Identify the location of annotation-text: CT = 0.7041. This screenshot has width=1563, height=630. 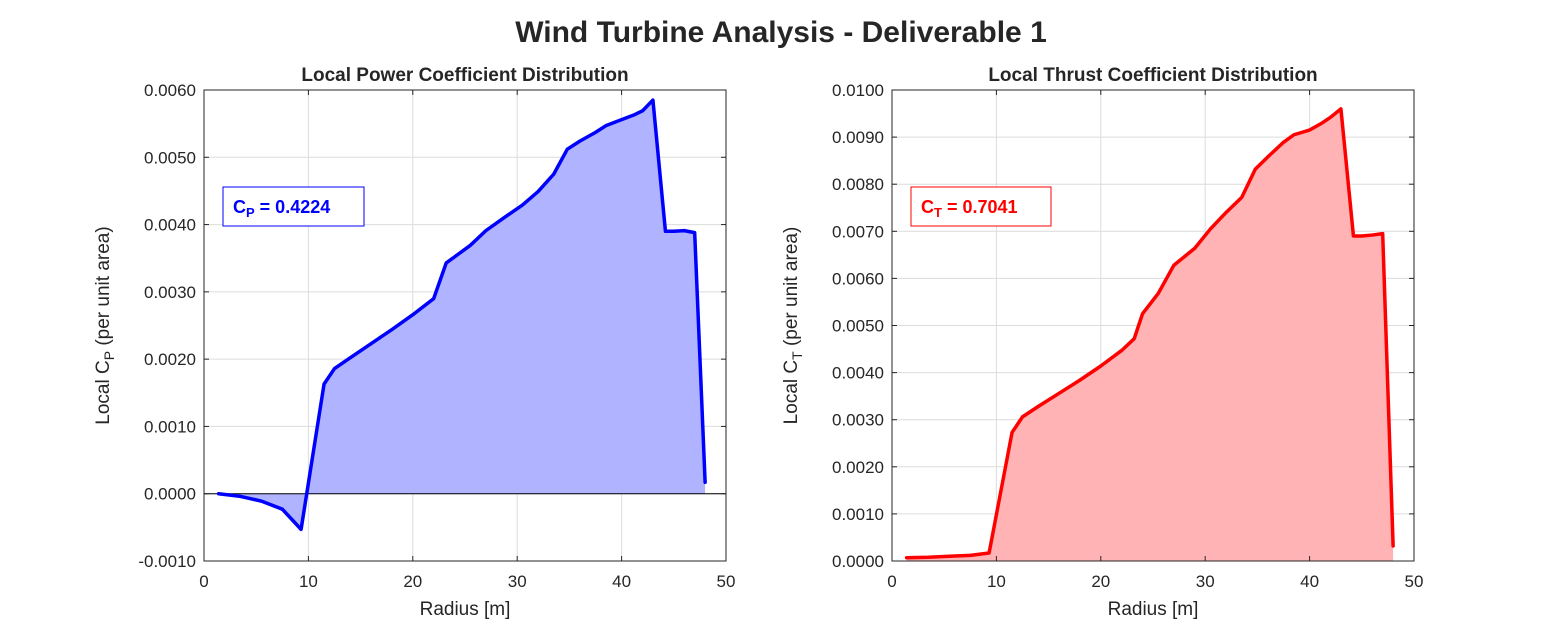
(969, 208).